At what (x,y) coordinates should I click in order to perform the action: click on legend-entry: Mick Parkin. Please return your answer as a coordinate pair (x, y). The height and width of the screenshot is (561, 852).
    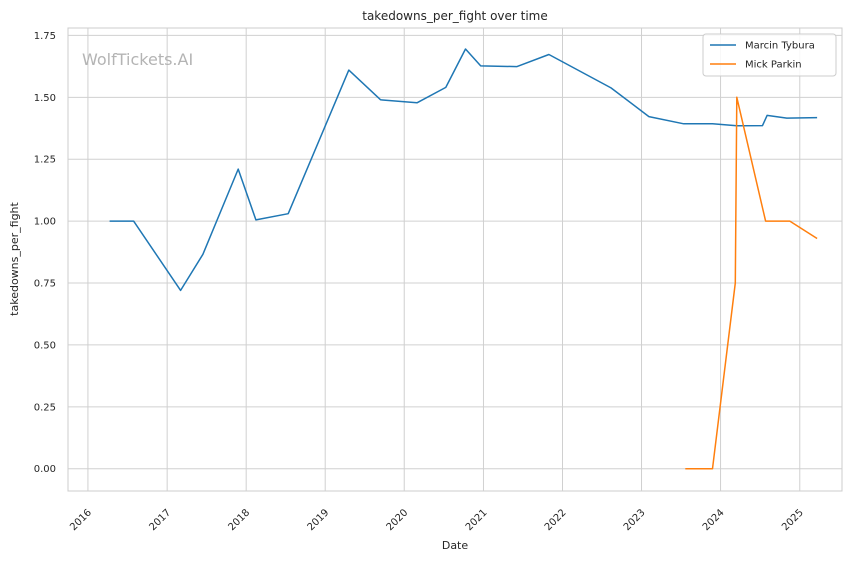
    Looking at the image, I should click on (773, 65).